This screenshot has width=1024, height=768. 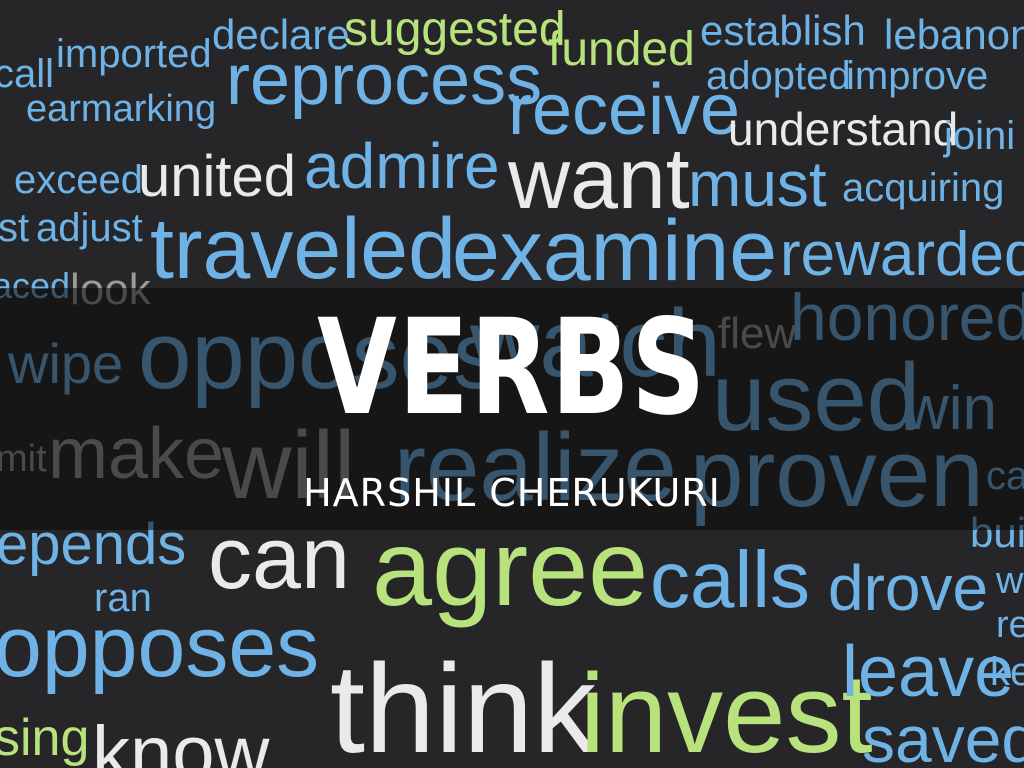 What do you see at coordinates (512, 493) in the screenshot?
I see `author-name: HARSHIL CHERUKURI` at bounding box center [512, 493].